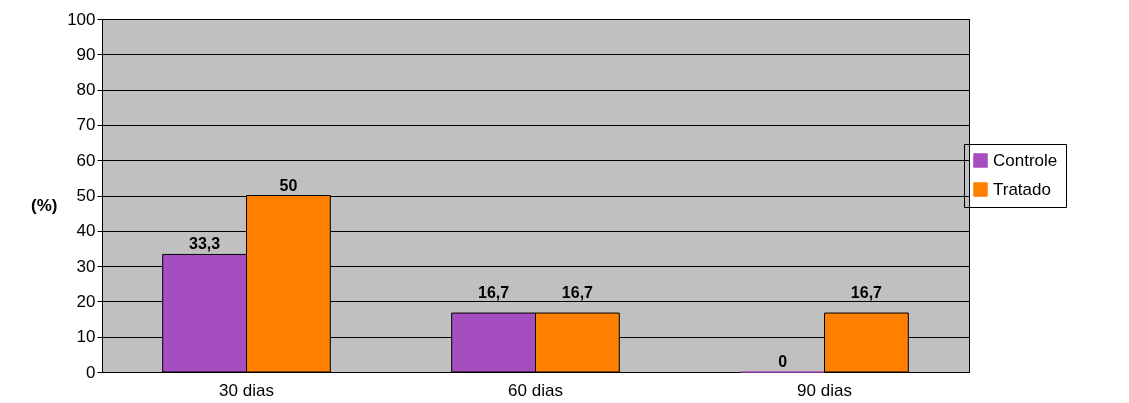  I want to click on y-tick-label: 70, so click(86, 125).